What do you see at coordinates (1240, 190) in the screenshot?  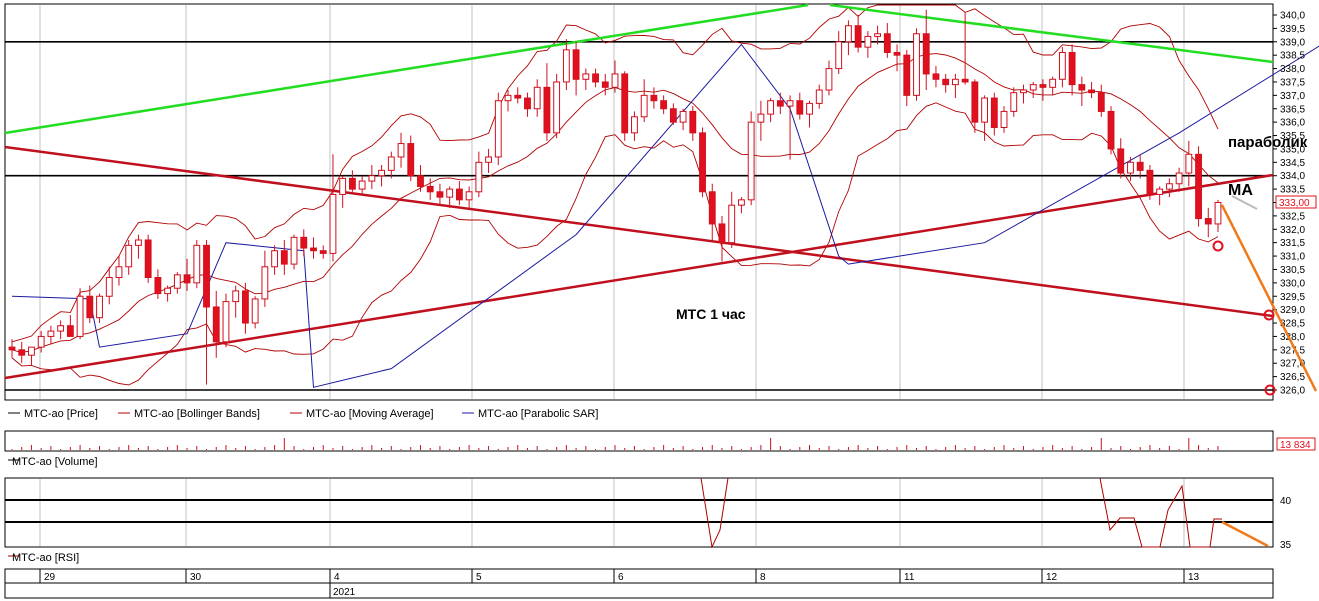 I see `ma-label: МА` at bounding box center [1240, 190].